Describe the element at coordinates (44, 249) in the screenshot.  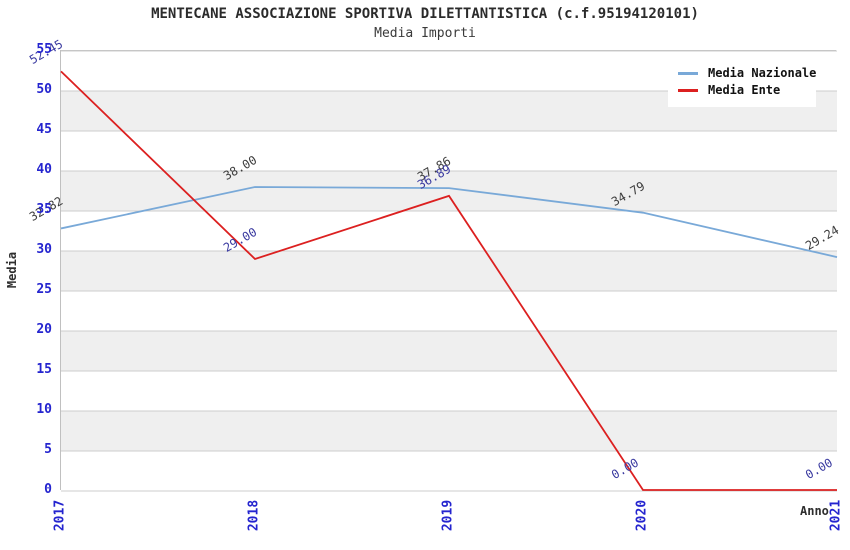
I see `y-tick-label: 30` at that location.